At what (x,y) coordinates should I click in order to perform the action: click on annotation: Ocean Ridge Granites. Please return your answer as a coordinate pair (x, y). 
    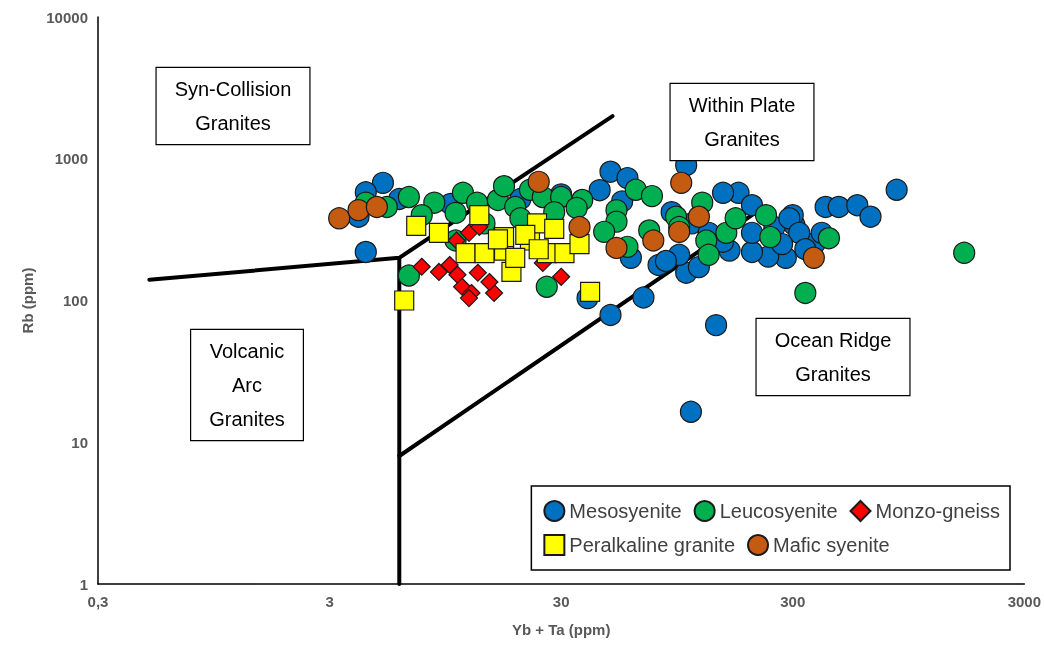
    Looking at the image, I should click on (833, 357).